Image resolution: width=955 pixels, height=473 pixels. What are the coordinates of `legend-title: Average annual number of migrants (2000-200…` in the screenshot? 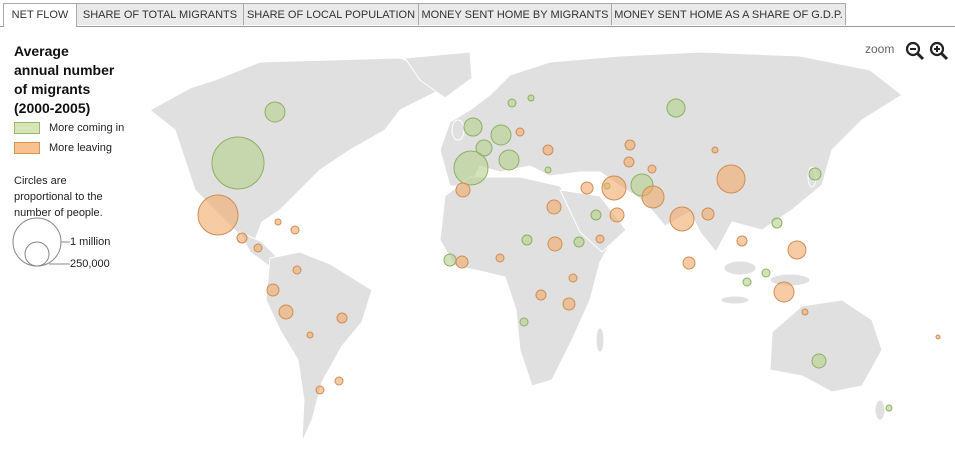 It's located at (64, 80).